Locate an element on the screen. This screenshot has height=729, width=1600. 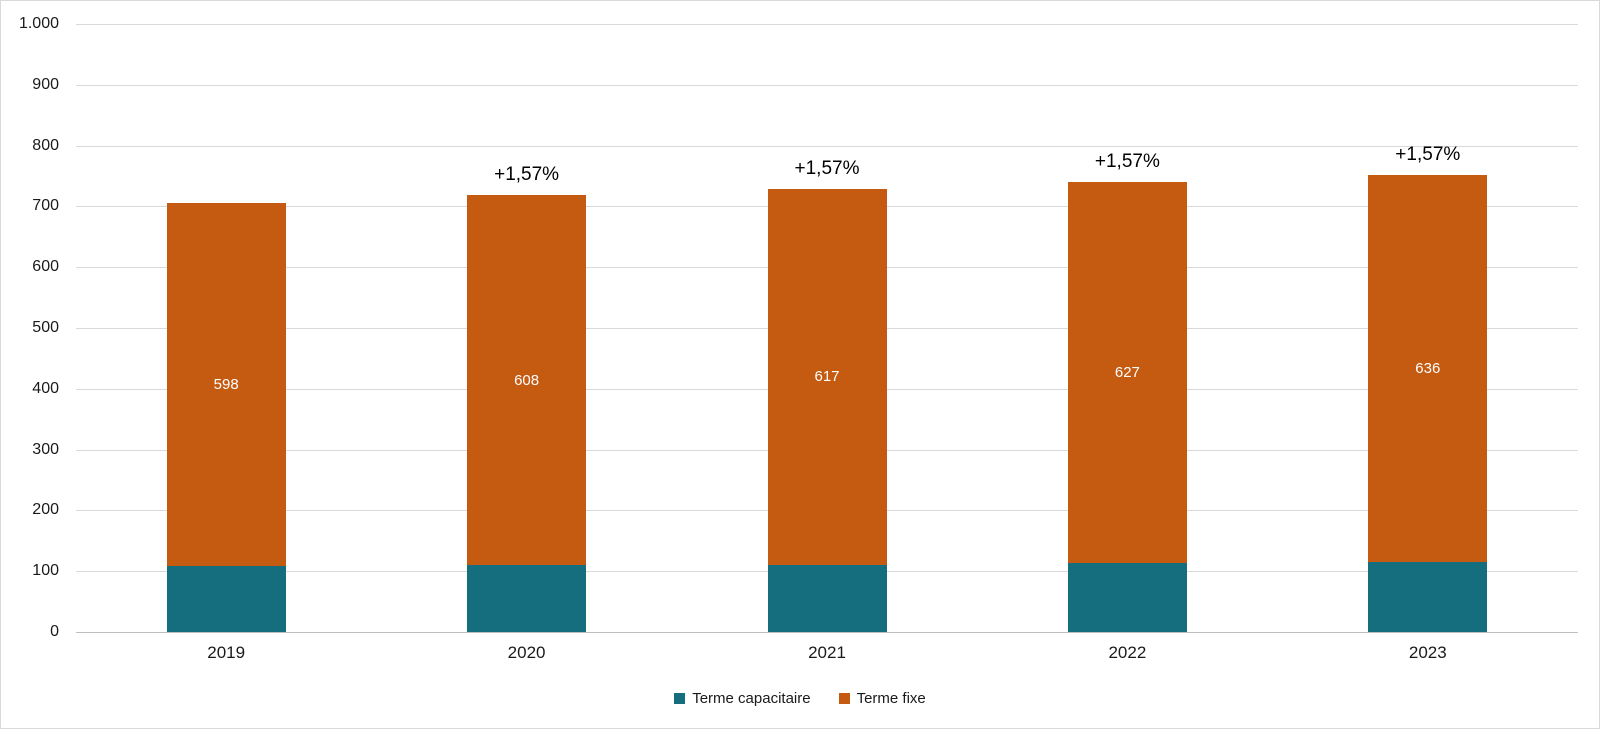
y-tick-label: 100 is located at coordinates (45, 571).